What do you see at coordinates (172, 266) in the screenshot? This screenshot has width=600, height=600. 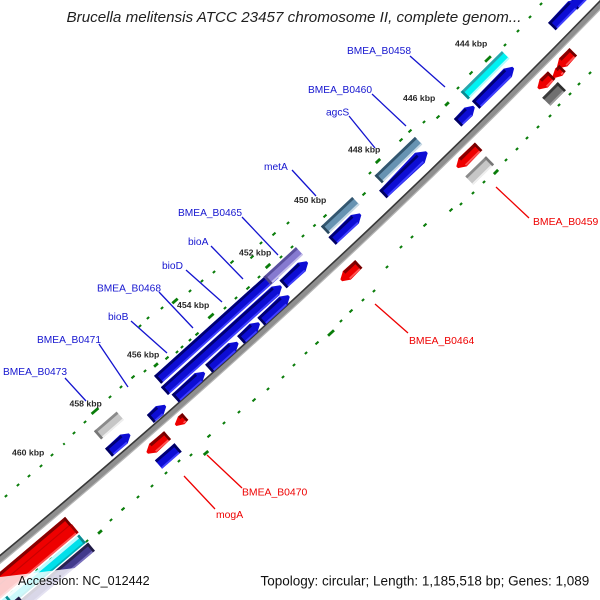 I see `svg-text: bioD` at bounding box center [172, 266].